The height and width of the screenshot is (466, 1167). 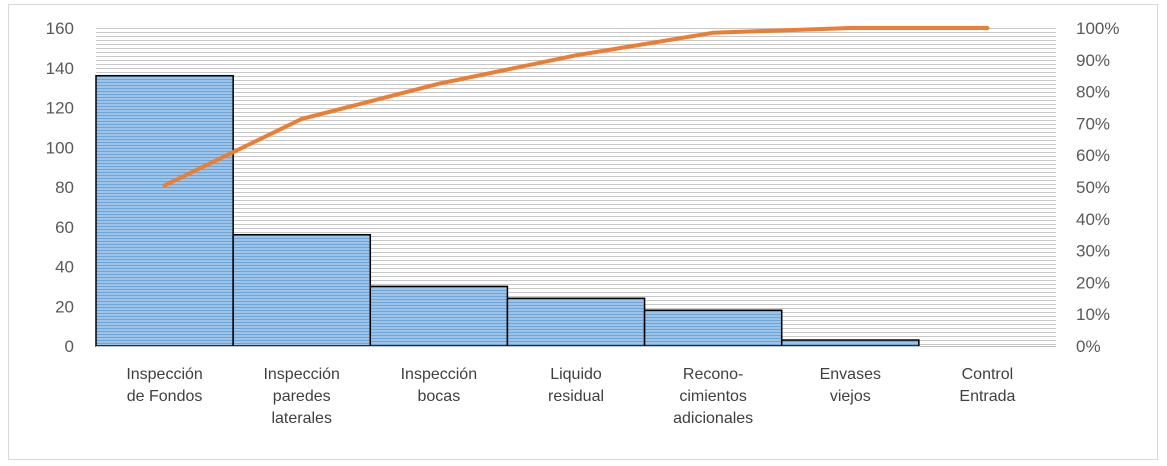 I want to click on x-category-label: Entrada, so click(x=987, y=396).